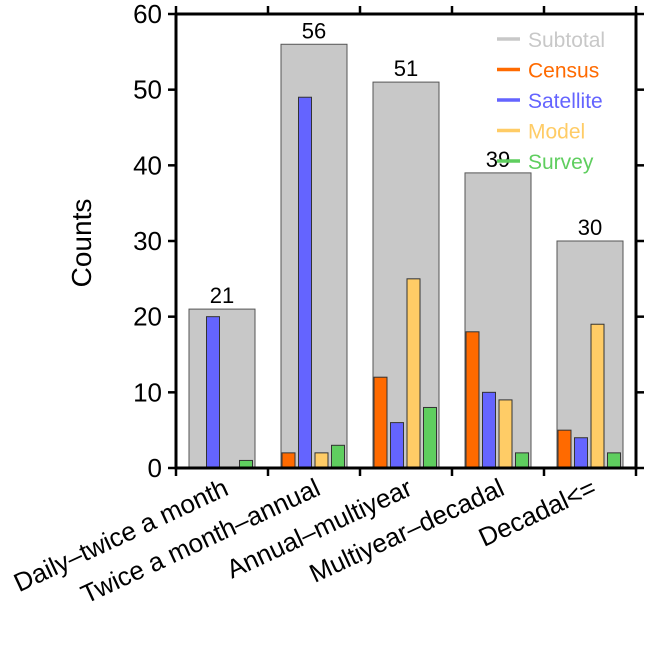 The height and width of the screenshot is (668, 646). Describe the element at coordinates (556, 132) in the screenshot. I see `legend-label-model: Model` at that location.